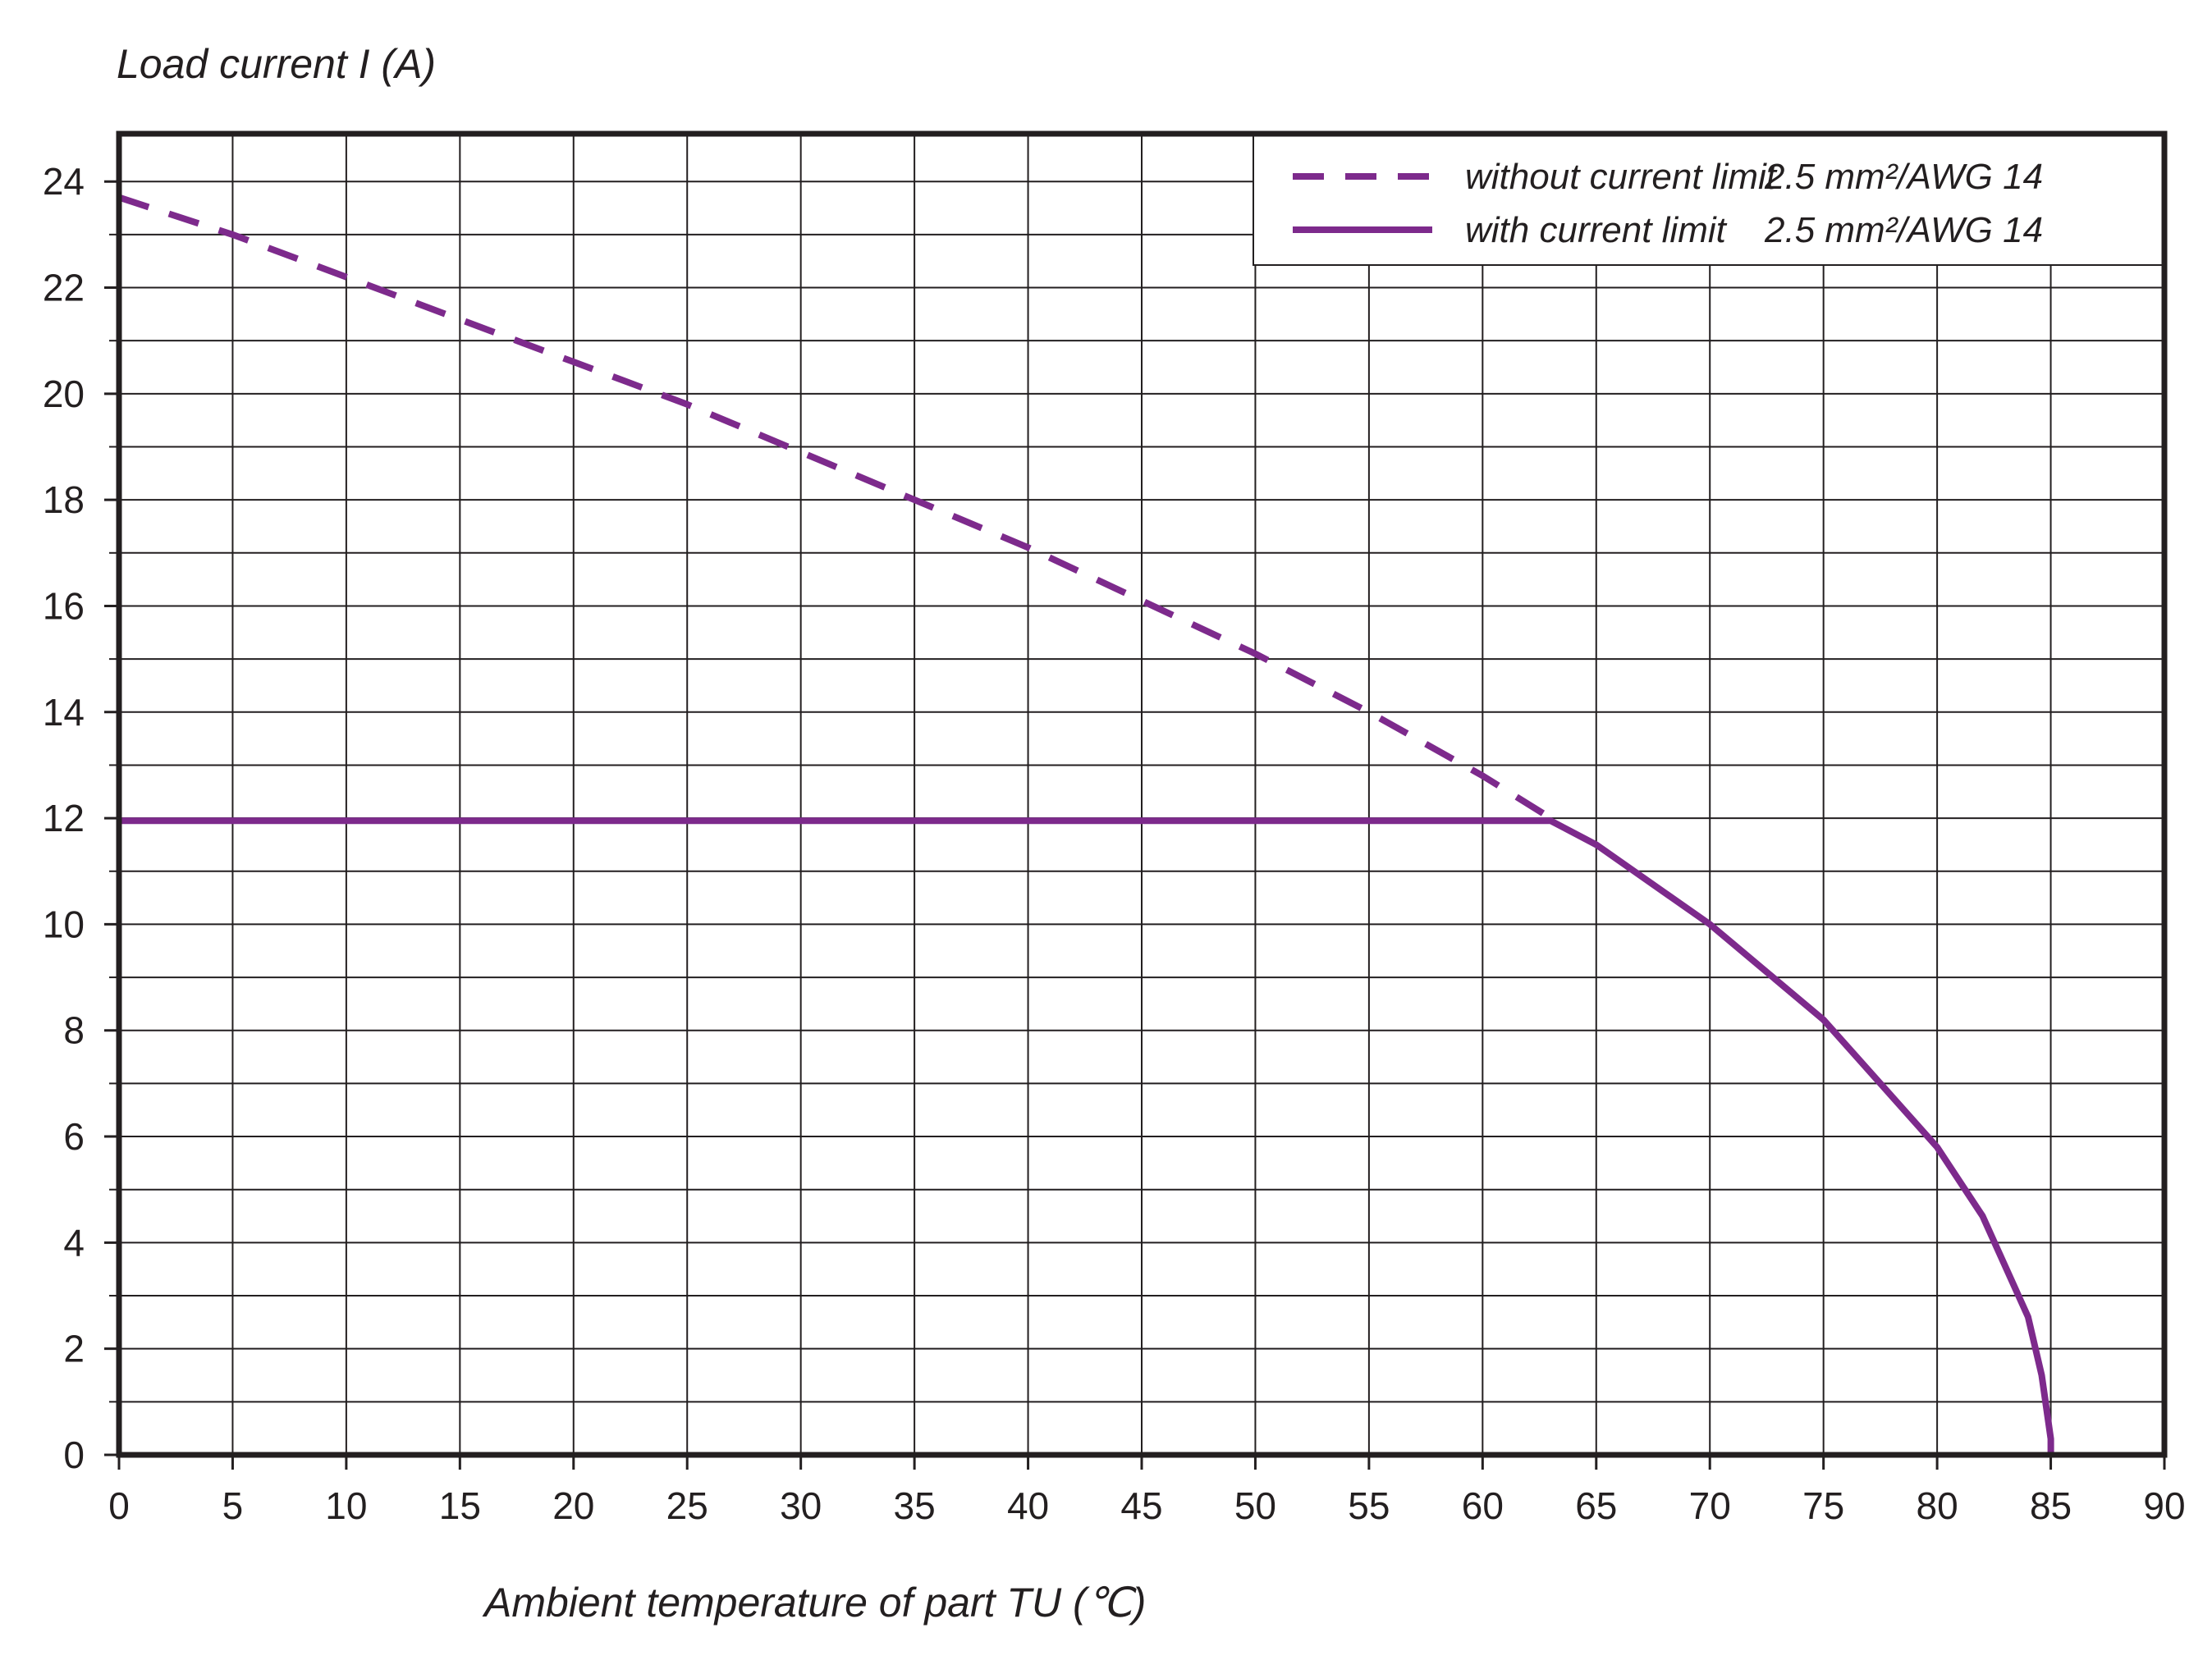  Describe the element at coordinates (1710, 1505) in the screenshot. I see `x-tick-label: 70` at that location.